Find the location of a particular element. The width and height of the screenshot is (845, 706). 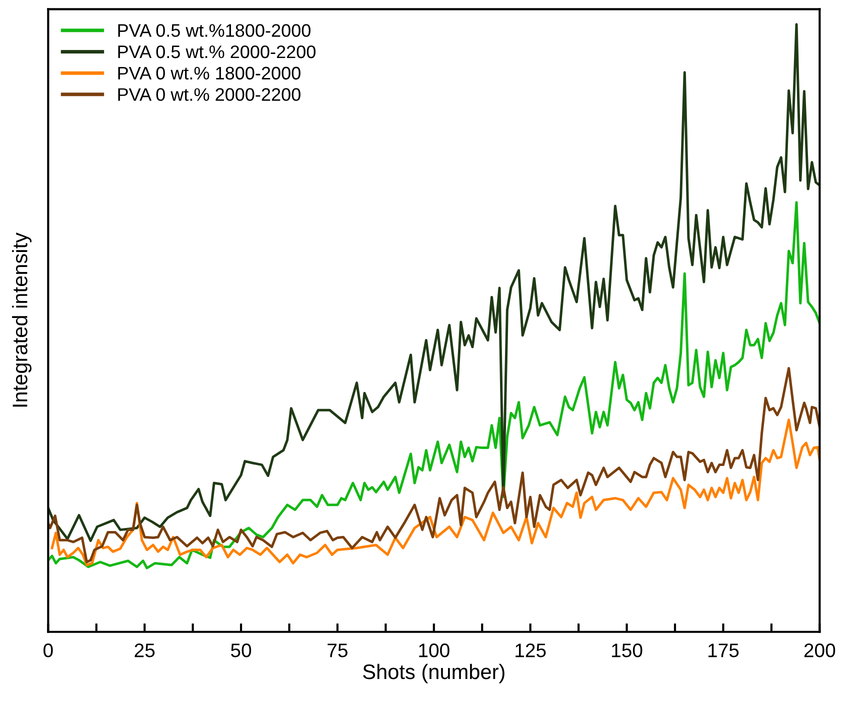

x-tick-label: 75 is located at coordinates (338, 651).